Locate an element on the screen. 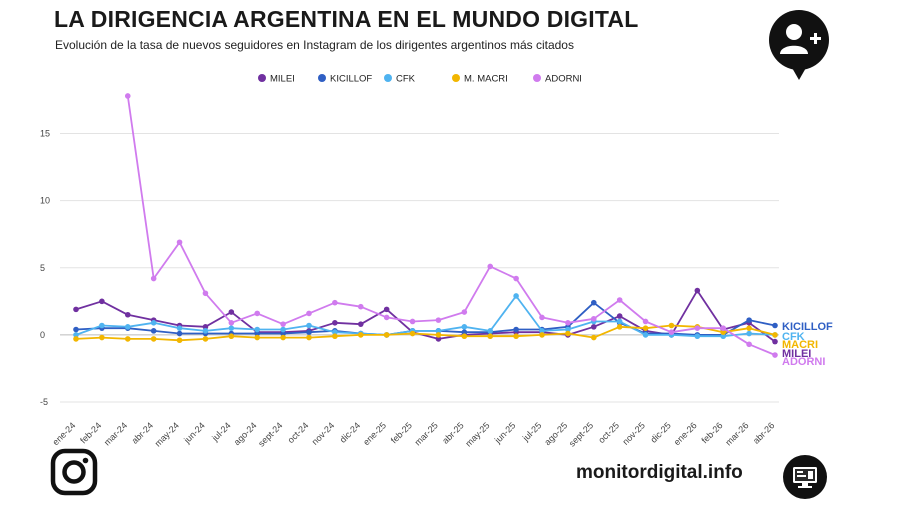  legend-label: ADORNI is located at coordinates (563, 79).